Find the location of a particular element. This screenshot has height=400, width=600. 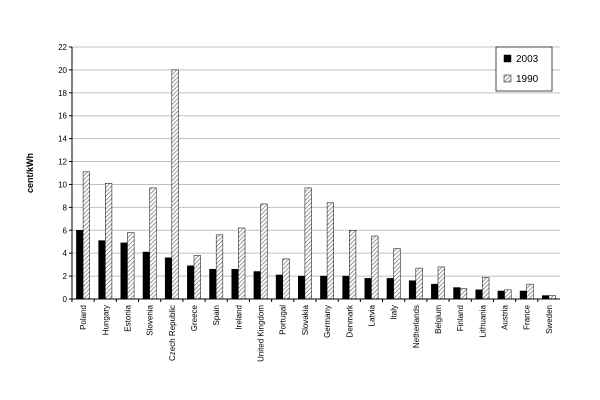

x-tick-label: France is located at coordinates (527, 316).